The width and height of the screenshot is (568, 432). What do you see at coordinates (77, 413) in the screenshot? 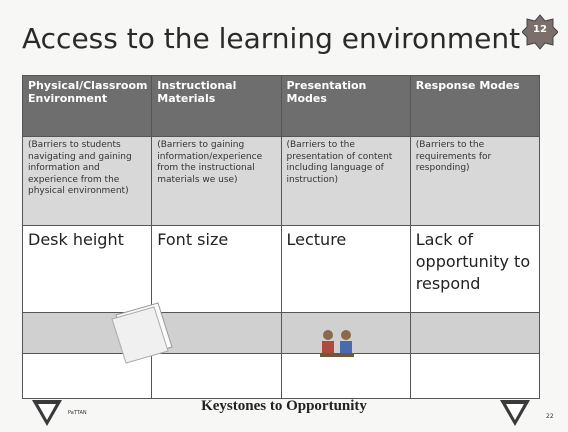
I see `logo-text: PaTTAN` at bounding box center [77, 413].